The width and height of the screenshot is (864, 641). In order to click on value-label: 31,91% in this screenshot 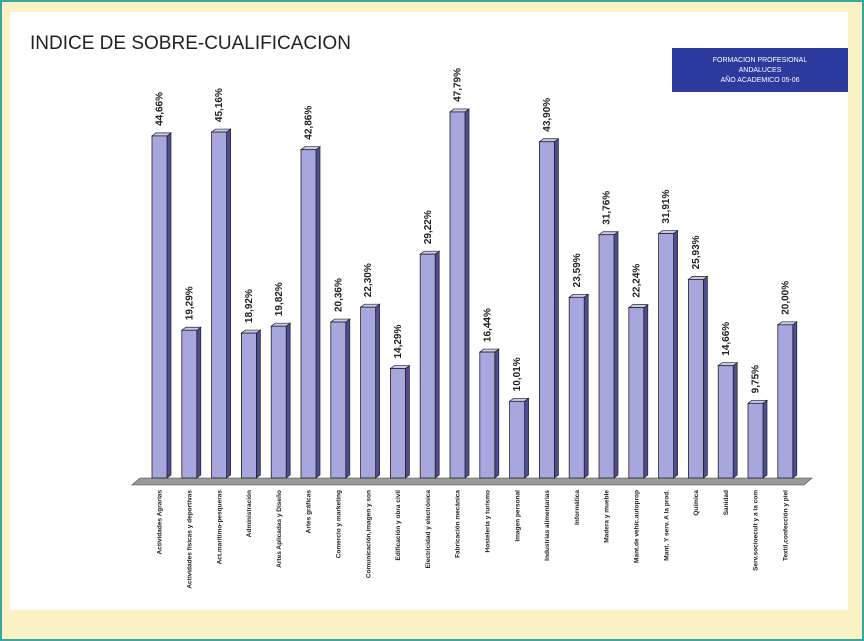, I will do `click(666, 207)`.